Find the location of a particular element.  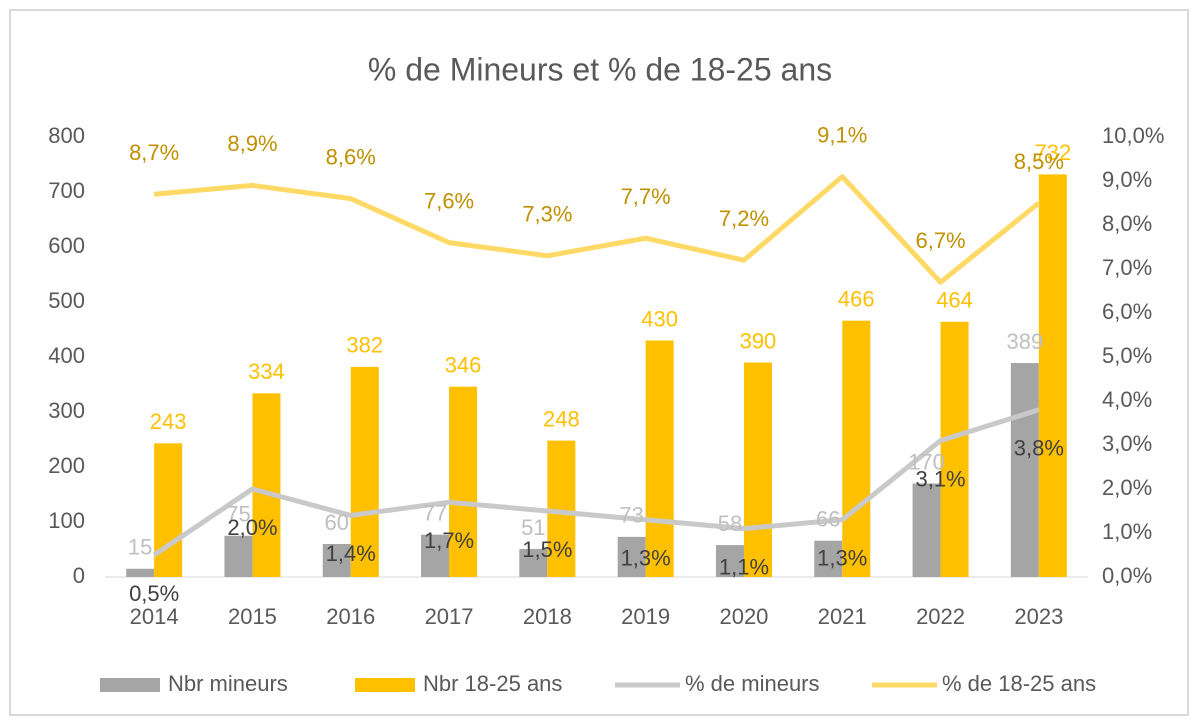

y2-tick-label: 10,0% is located at coordinates (1133, 135).